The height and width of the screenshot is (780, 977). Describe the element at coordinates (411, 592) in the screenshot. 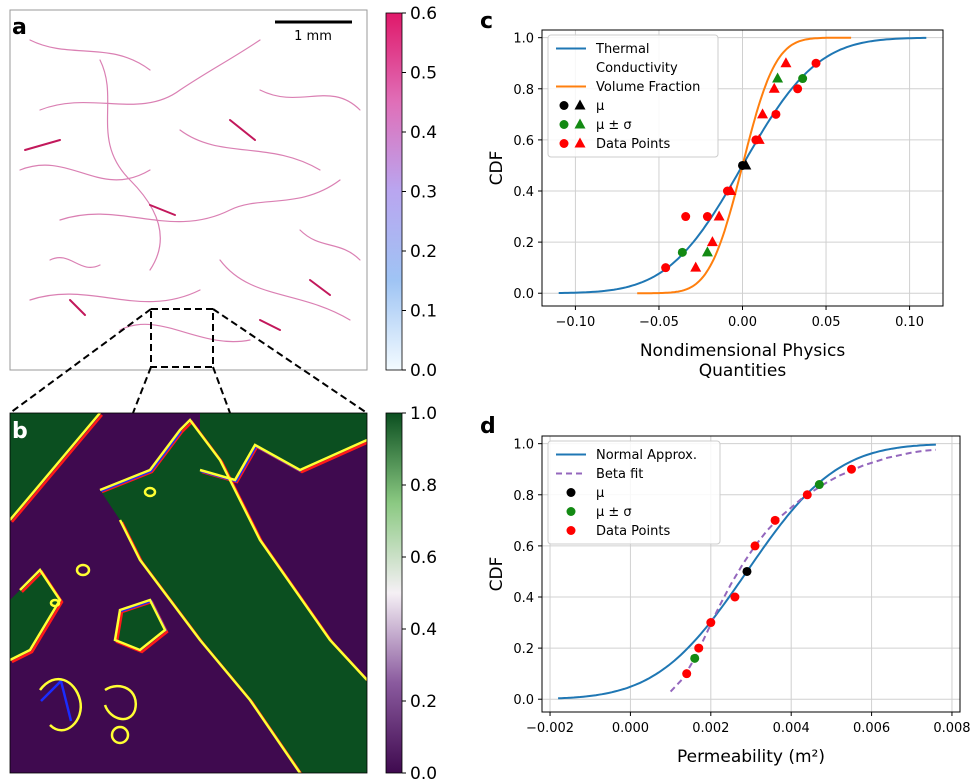

I see `colorbar-b: 0.0 0.2 0.4 0.6 0.8 1.0` at that location.